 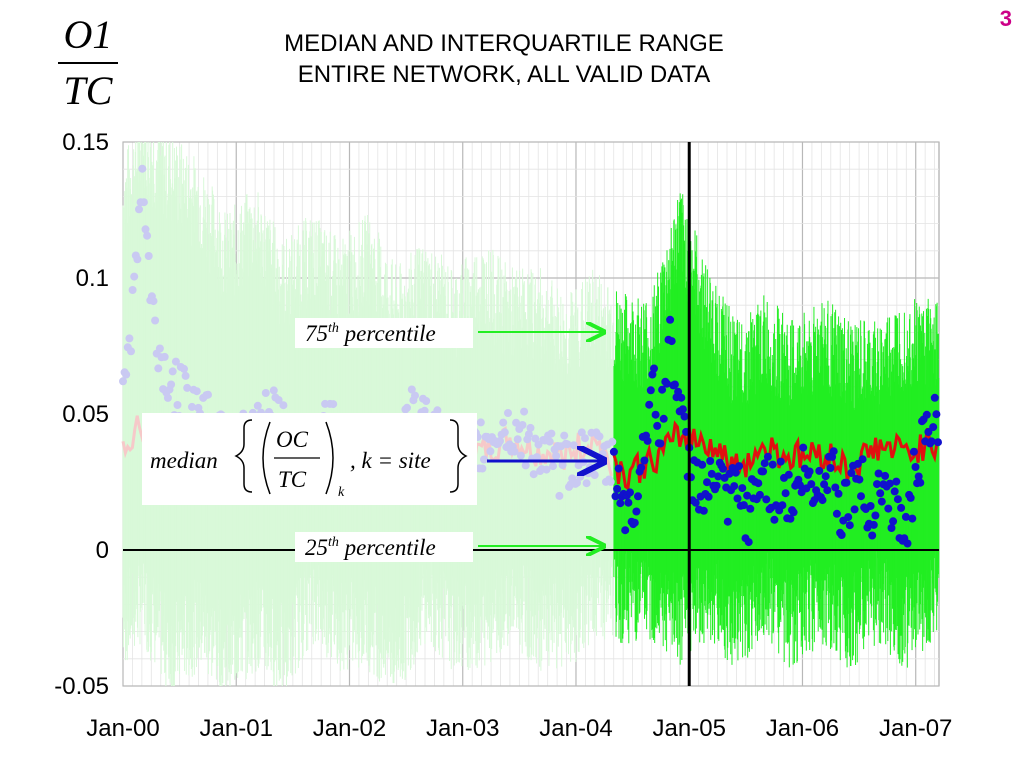 I want to click on annotation-25th-sup: th, so click(x=333, y=542).